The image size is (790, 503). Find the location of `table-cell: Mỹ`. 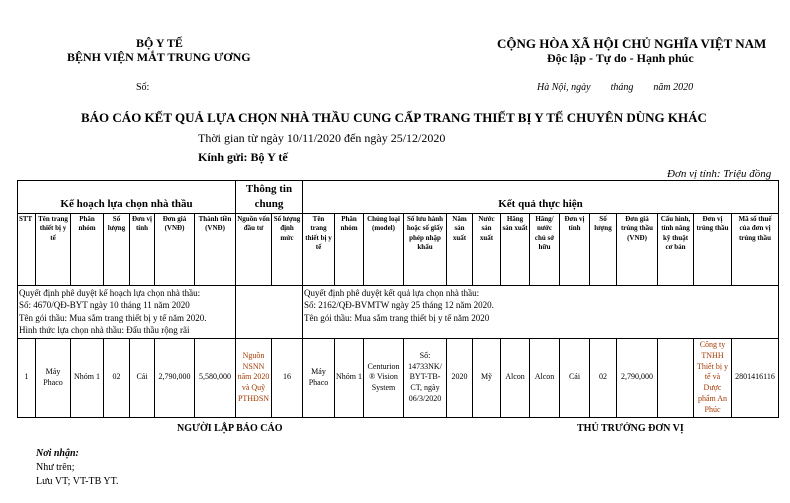

table-cell: Mỹ is located at coordinates (486, 378).